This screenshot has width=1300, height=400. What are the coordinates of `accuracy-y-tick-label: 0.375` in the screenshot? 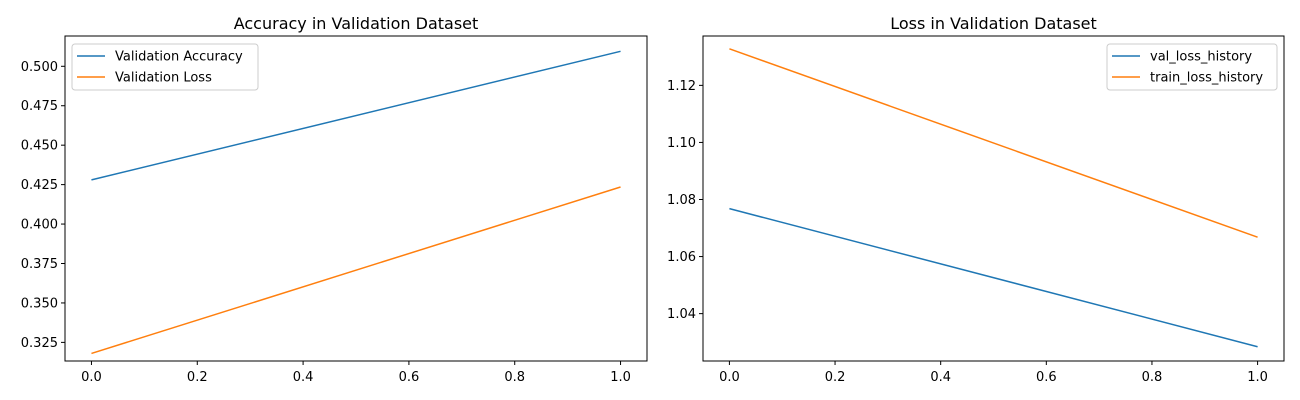 It's located at (39, 264).